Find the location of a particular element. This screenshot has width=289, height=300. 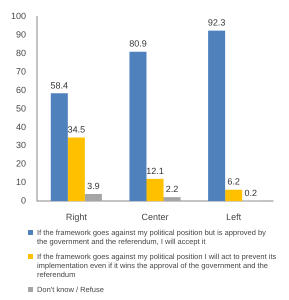

y-tick-label: 40 is located at coordinates (21, 127).